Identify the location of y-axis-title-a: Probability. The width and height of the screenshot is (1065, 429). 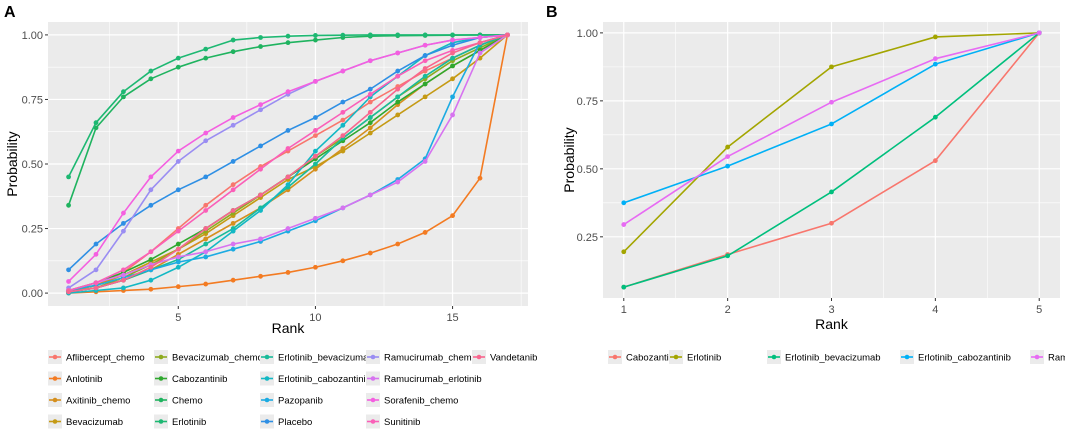
(12, 163).